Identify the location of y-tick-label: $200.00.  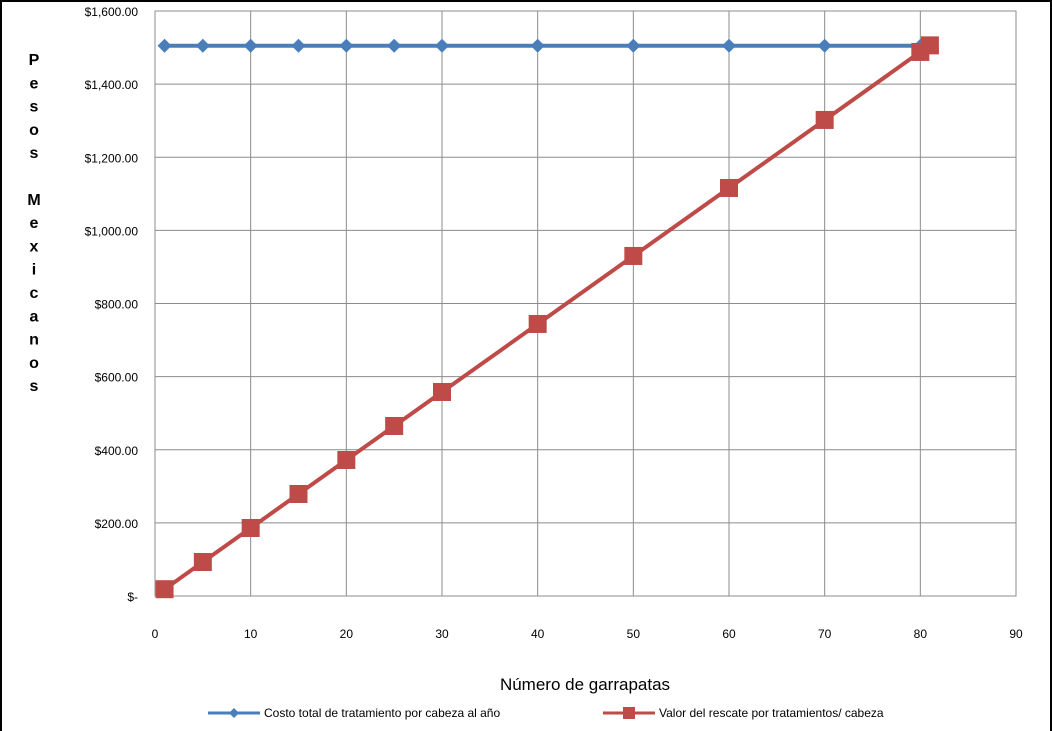
(117, 524).